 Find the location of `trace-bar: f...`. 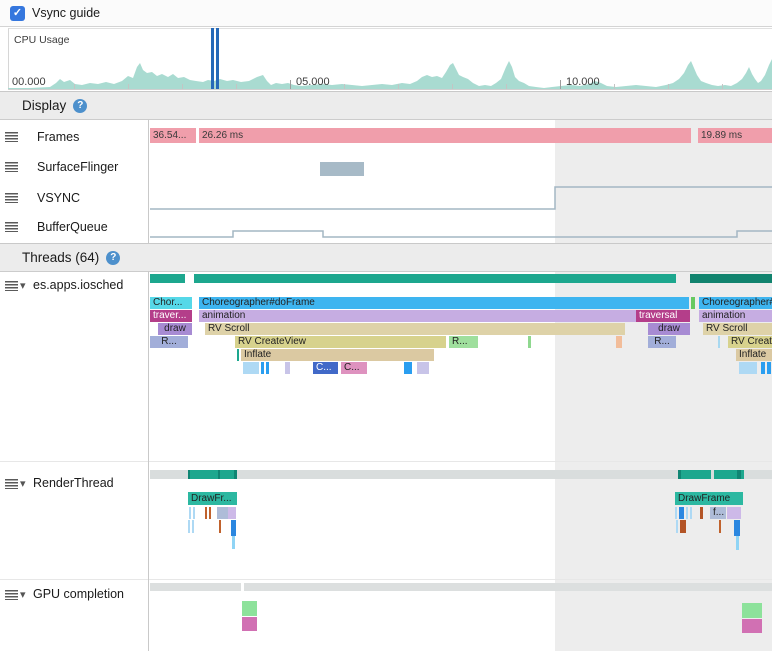

trace-bar: f... is located at coordinates (718, 513).